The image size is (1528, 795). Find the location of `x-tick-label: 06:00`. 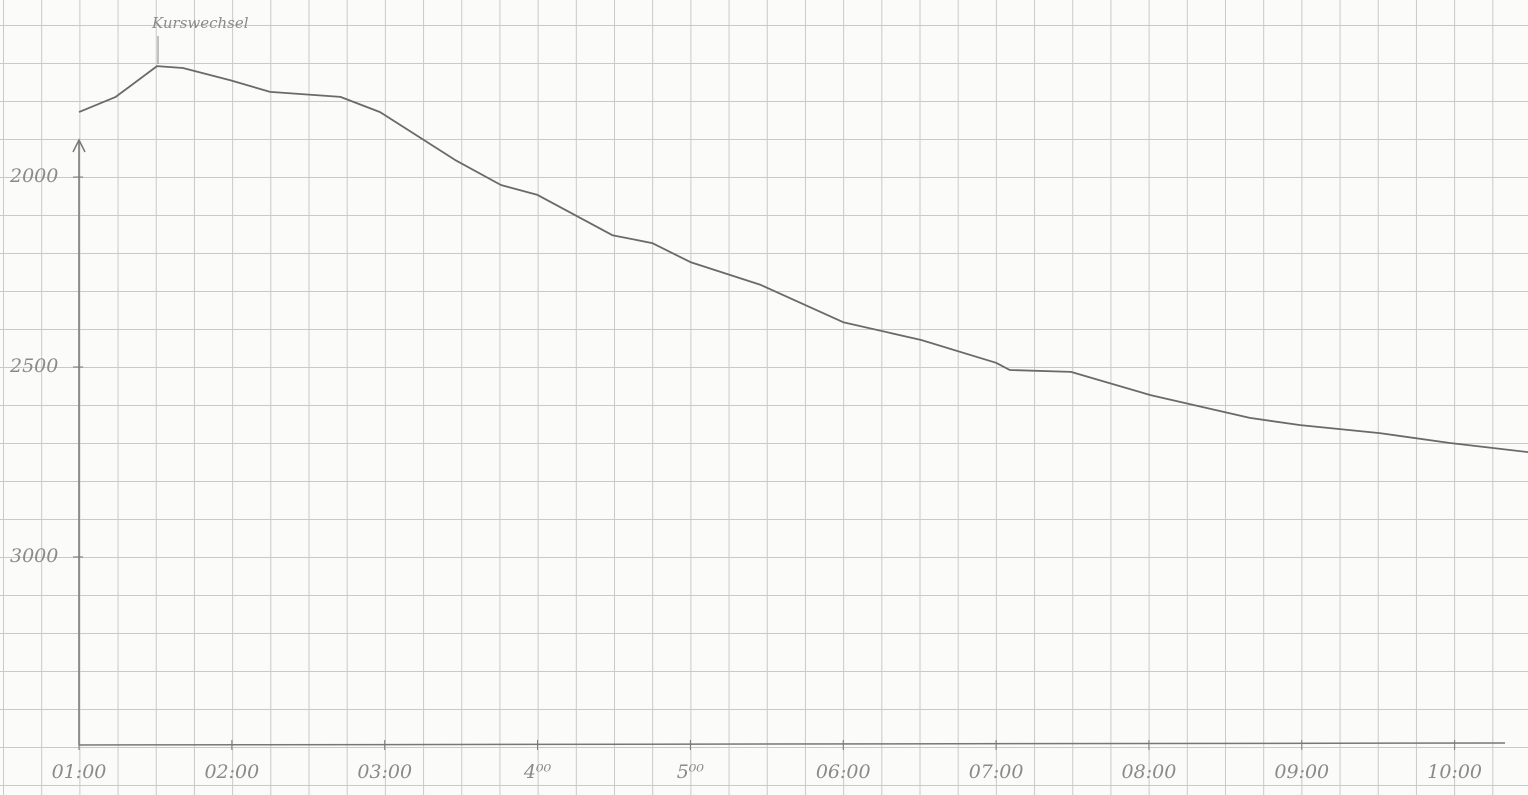

x-tick-label: 06:00 is located at coordinates (843, 772).